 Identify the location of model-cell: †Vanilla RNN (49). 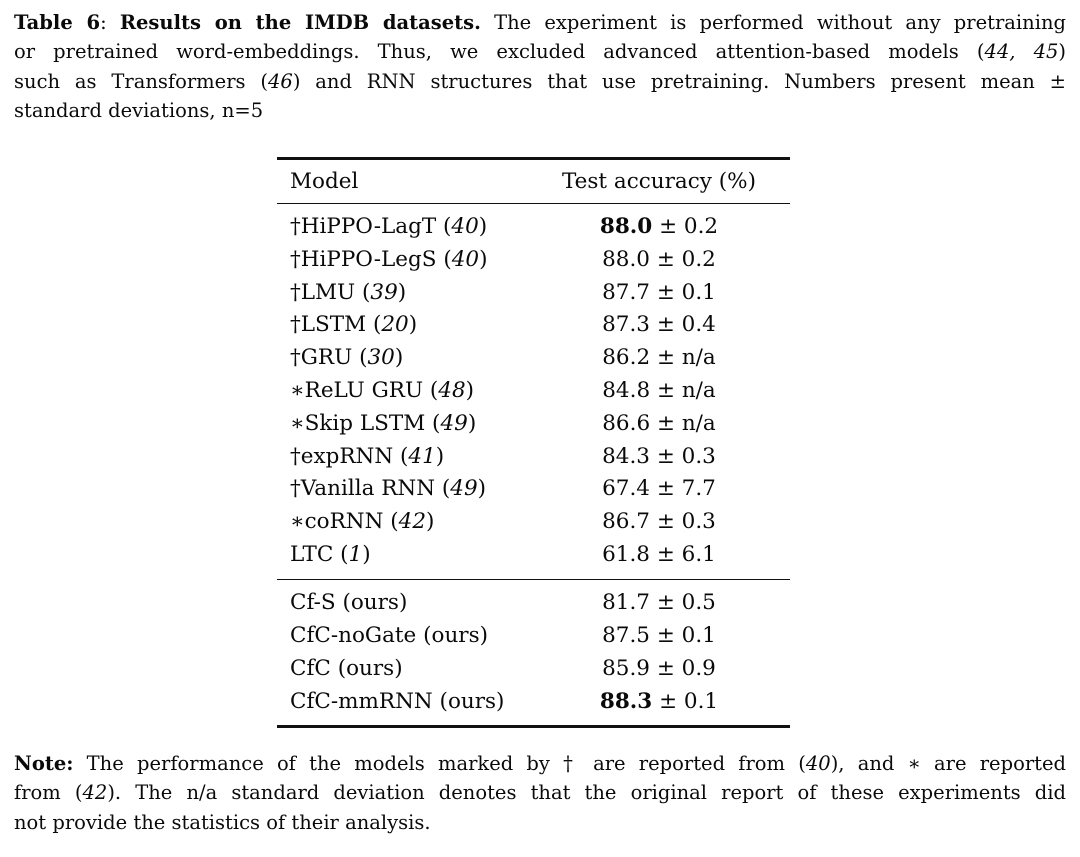
(417, 489).